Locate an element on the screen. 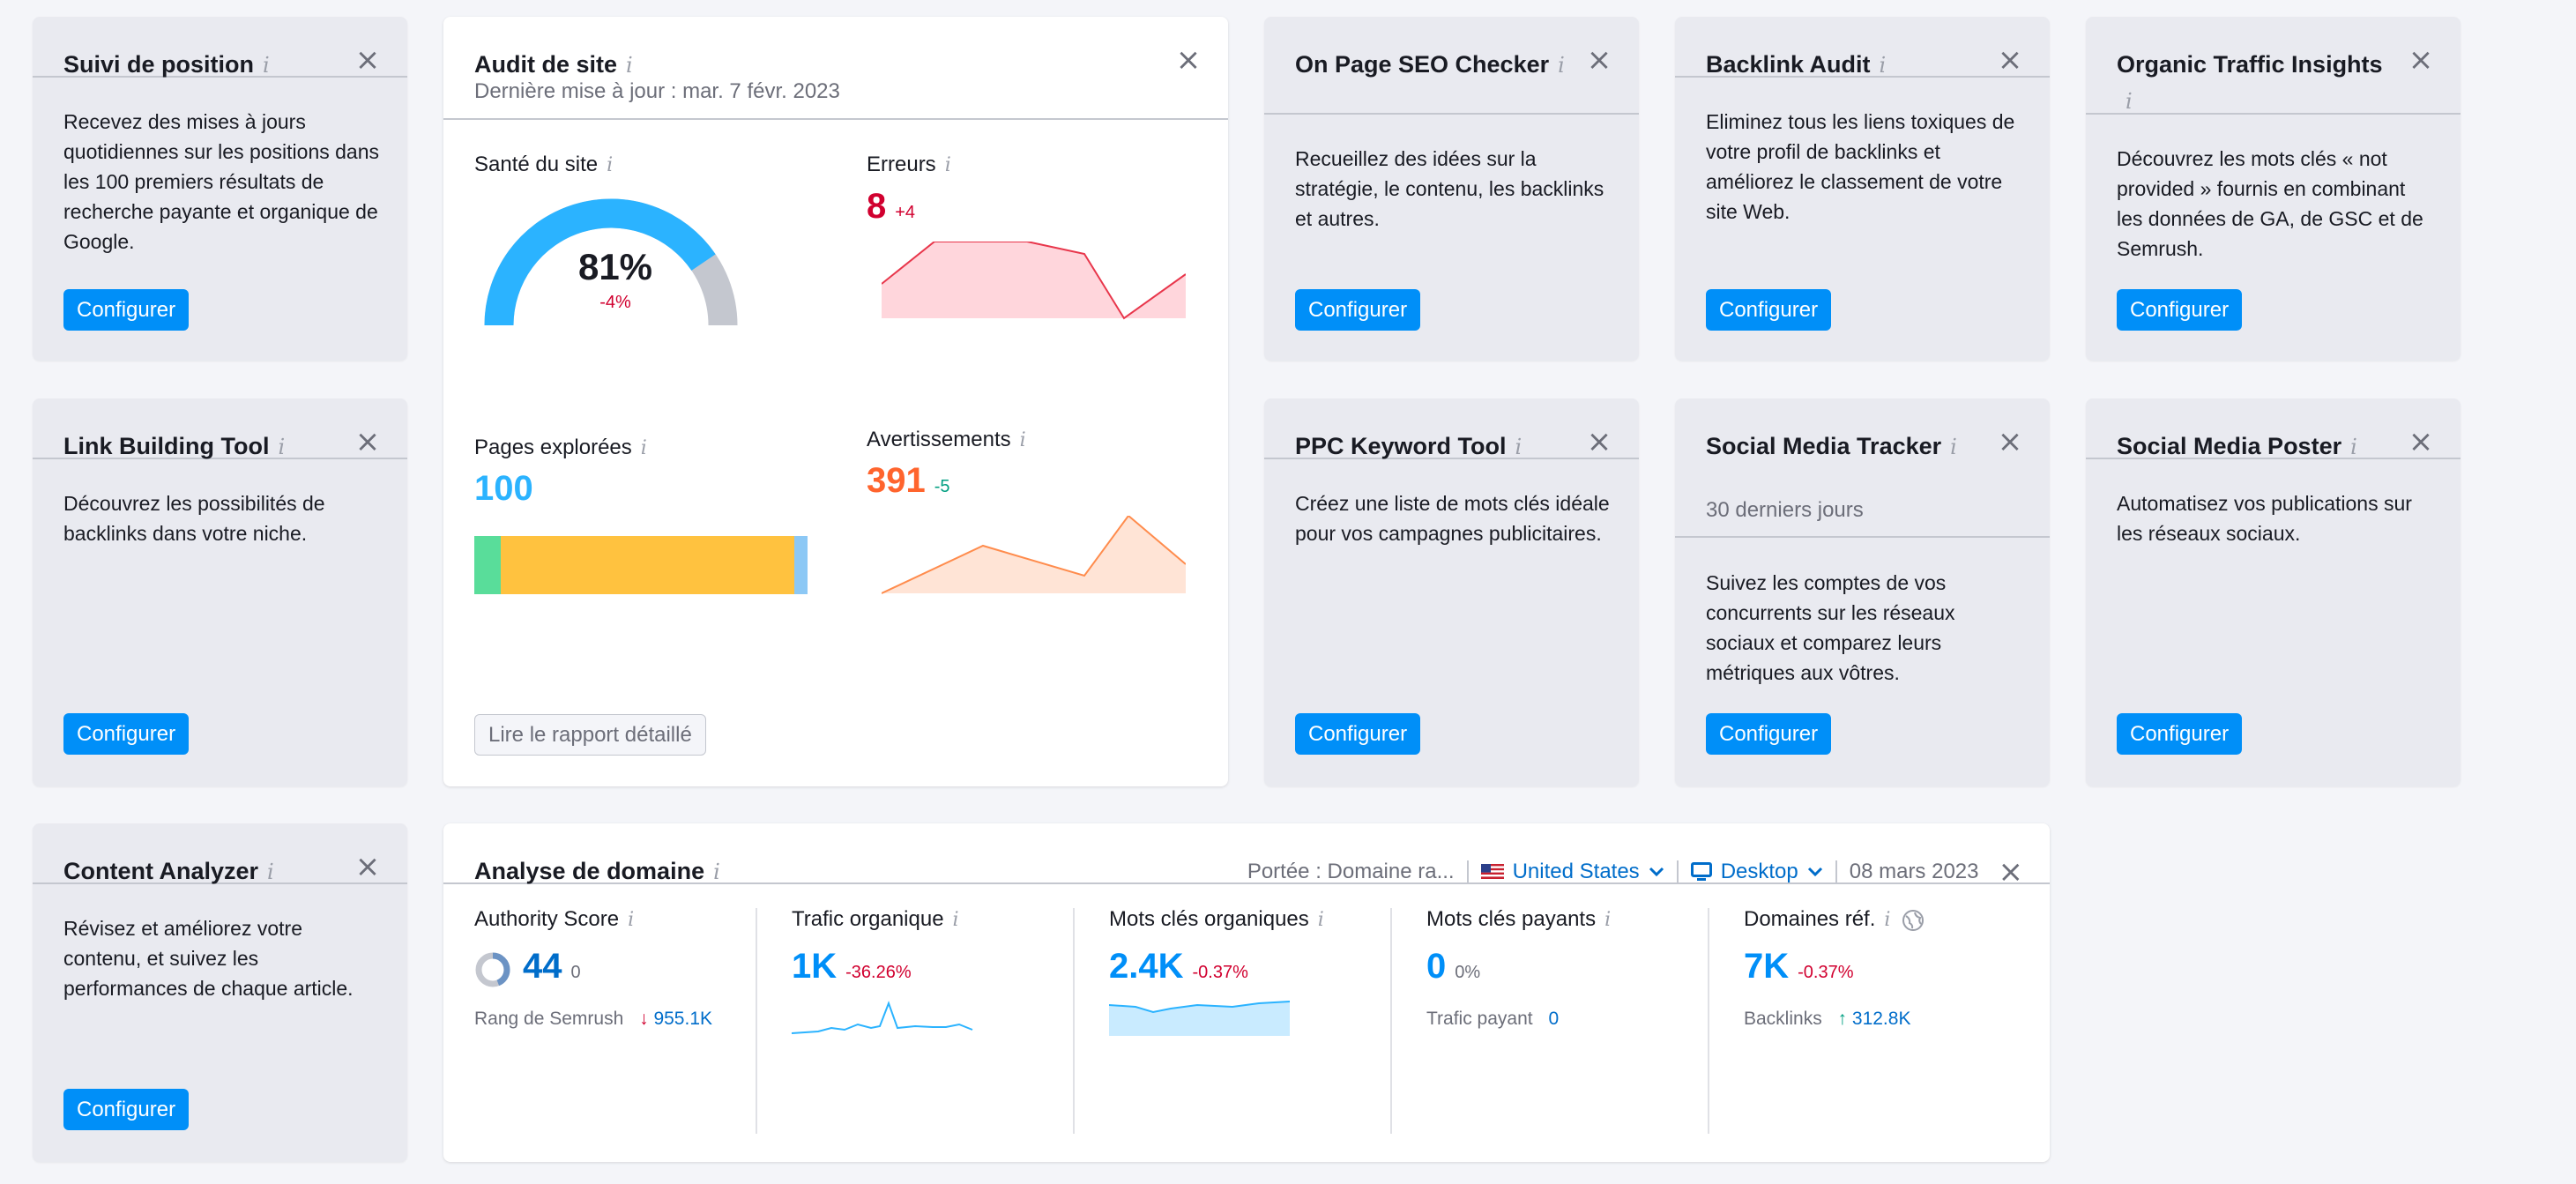 This screenshot has width=2576, height=1184. organic-traffic-sparkline is located at coordinates (883, 1017).